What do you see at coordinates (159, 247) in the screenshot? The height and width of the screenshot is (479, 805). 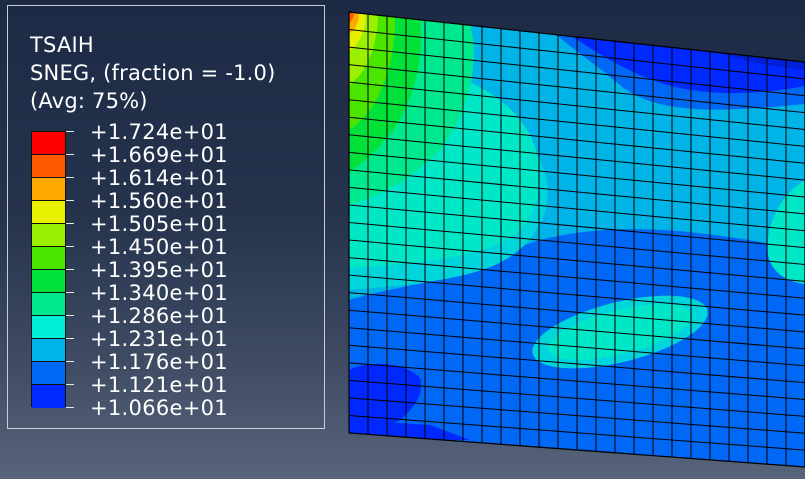 I see `scale-value-label: +1.450e+01` at bounding box center [159, 247].